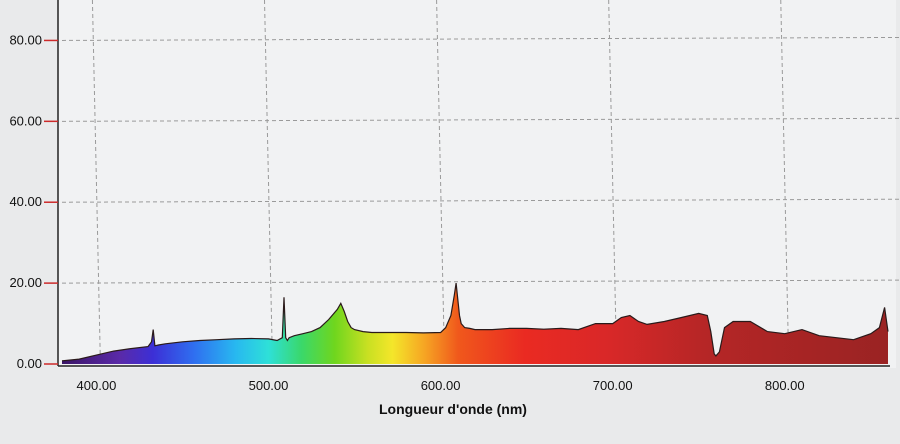  I want to click on y-tick-label: 80.00, so click(25, 39).